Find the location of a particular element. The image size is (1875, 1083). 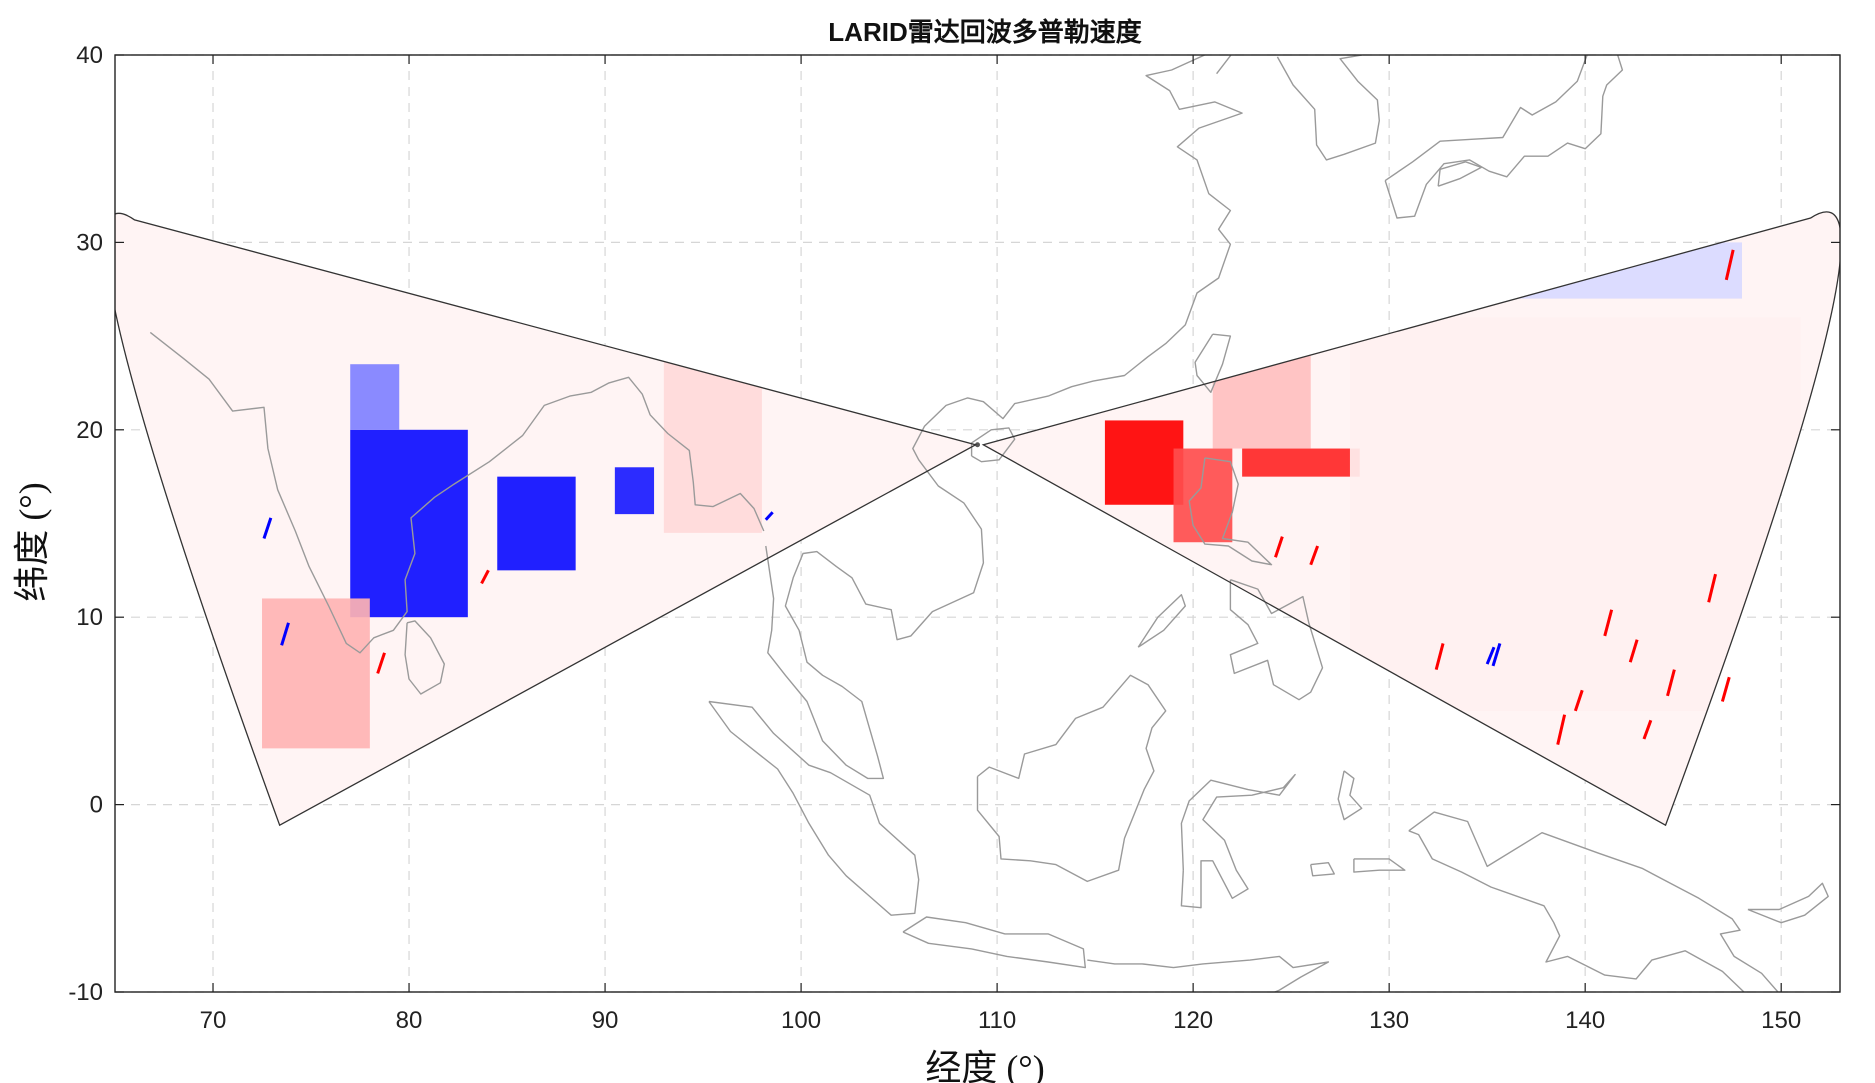

x-tick-label: 100 is located at coordinates (801, 1020).